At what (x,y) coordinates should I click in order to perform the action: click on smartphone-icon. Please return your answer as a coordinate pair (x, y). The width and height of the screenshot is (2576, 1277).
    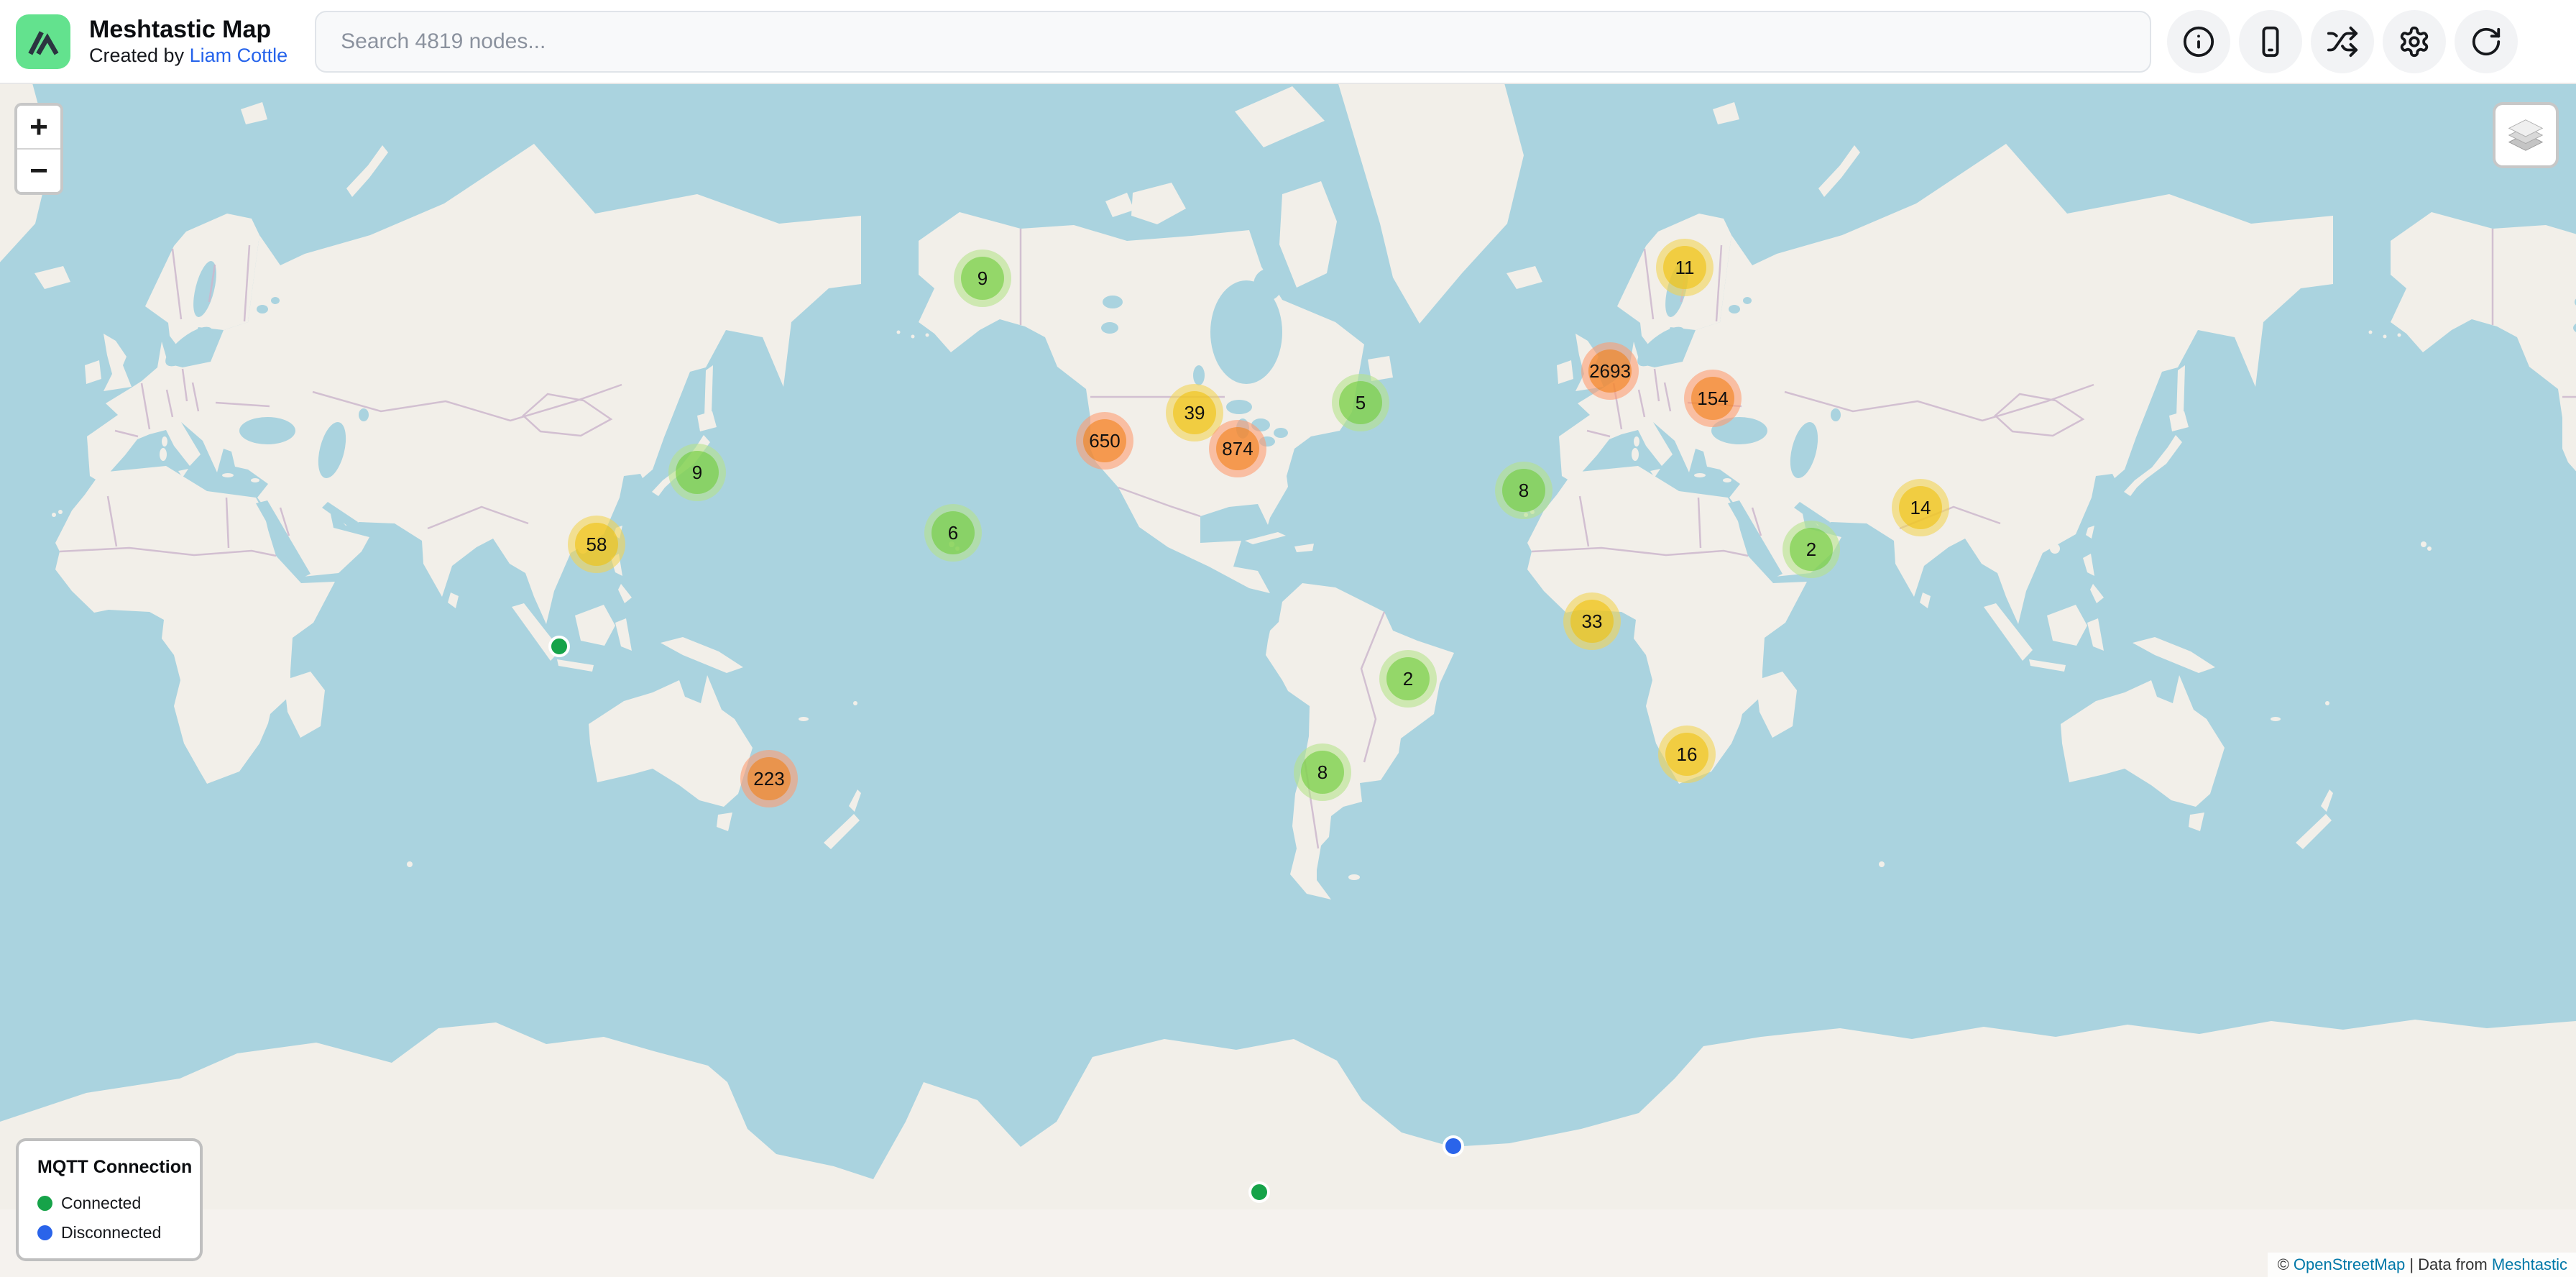
    Looking at the image, I should click on (2270, 41).